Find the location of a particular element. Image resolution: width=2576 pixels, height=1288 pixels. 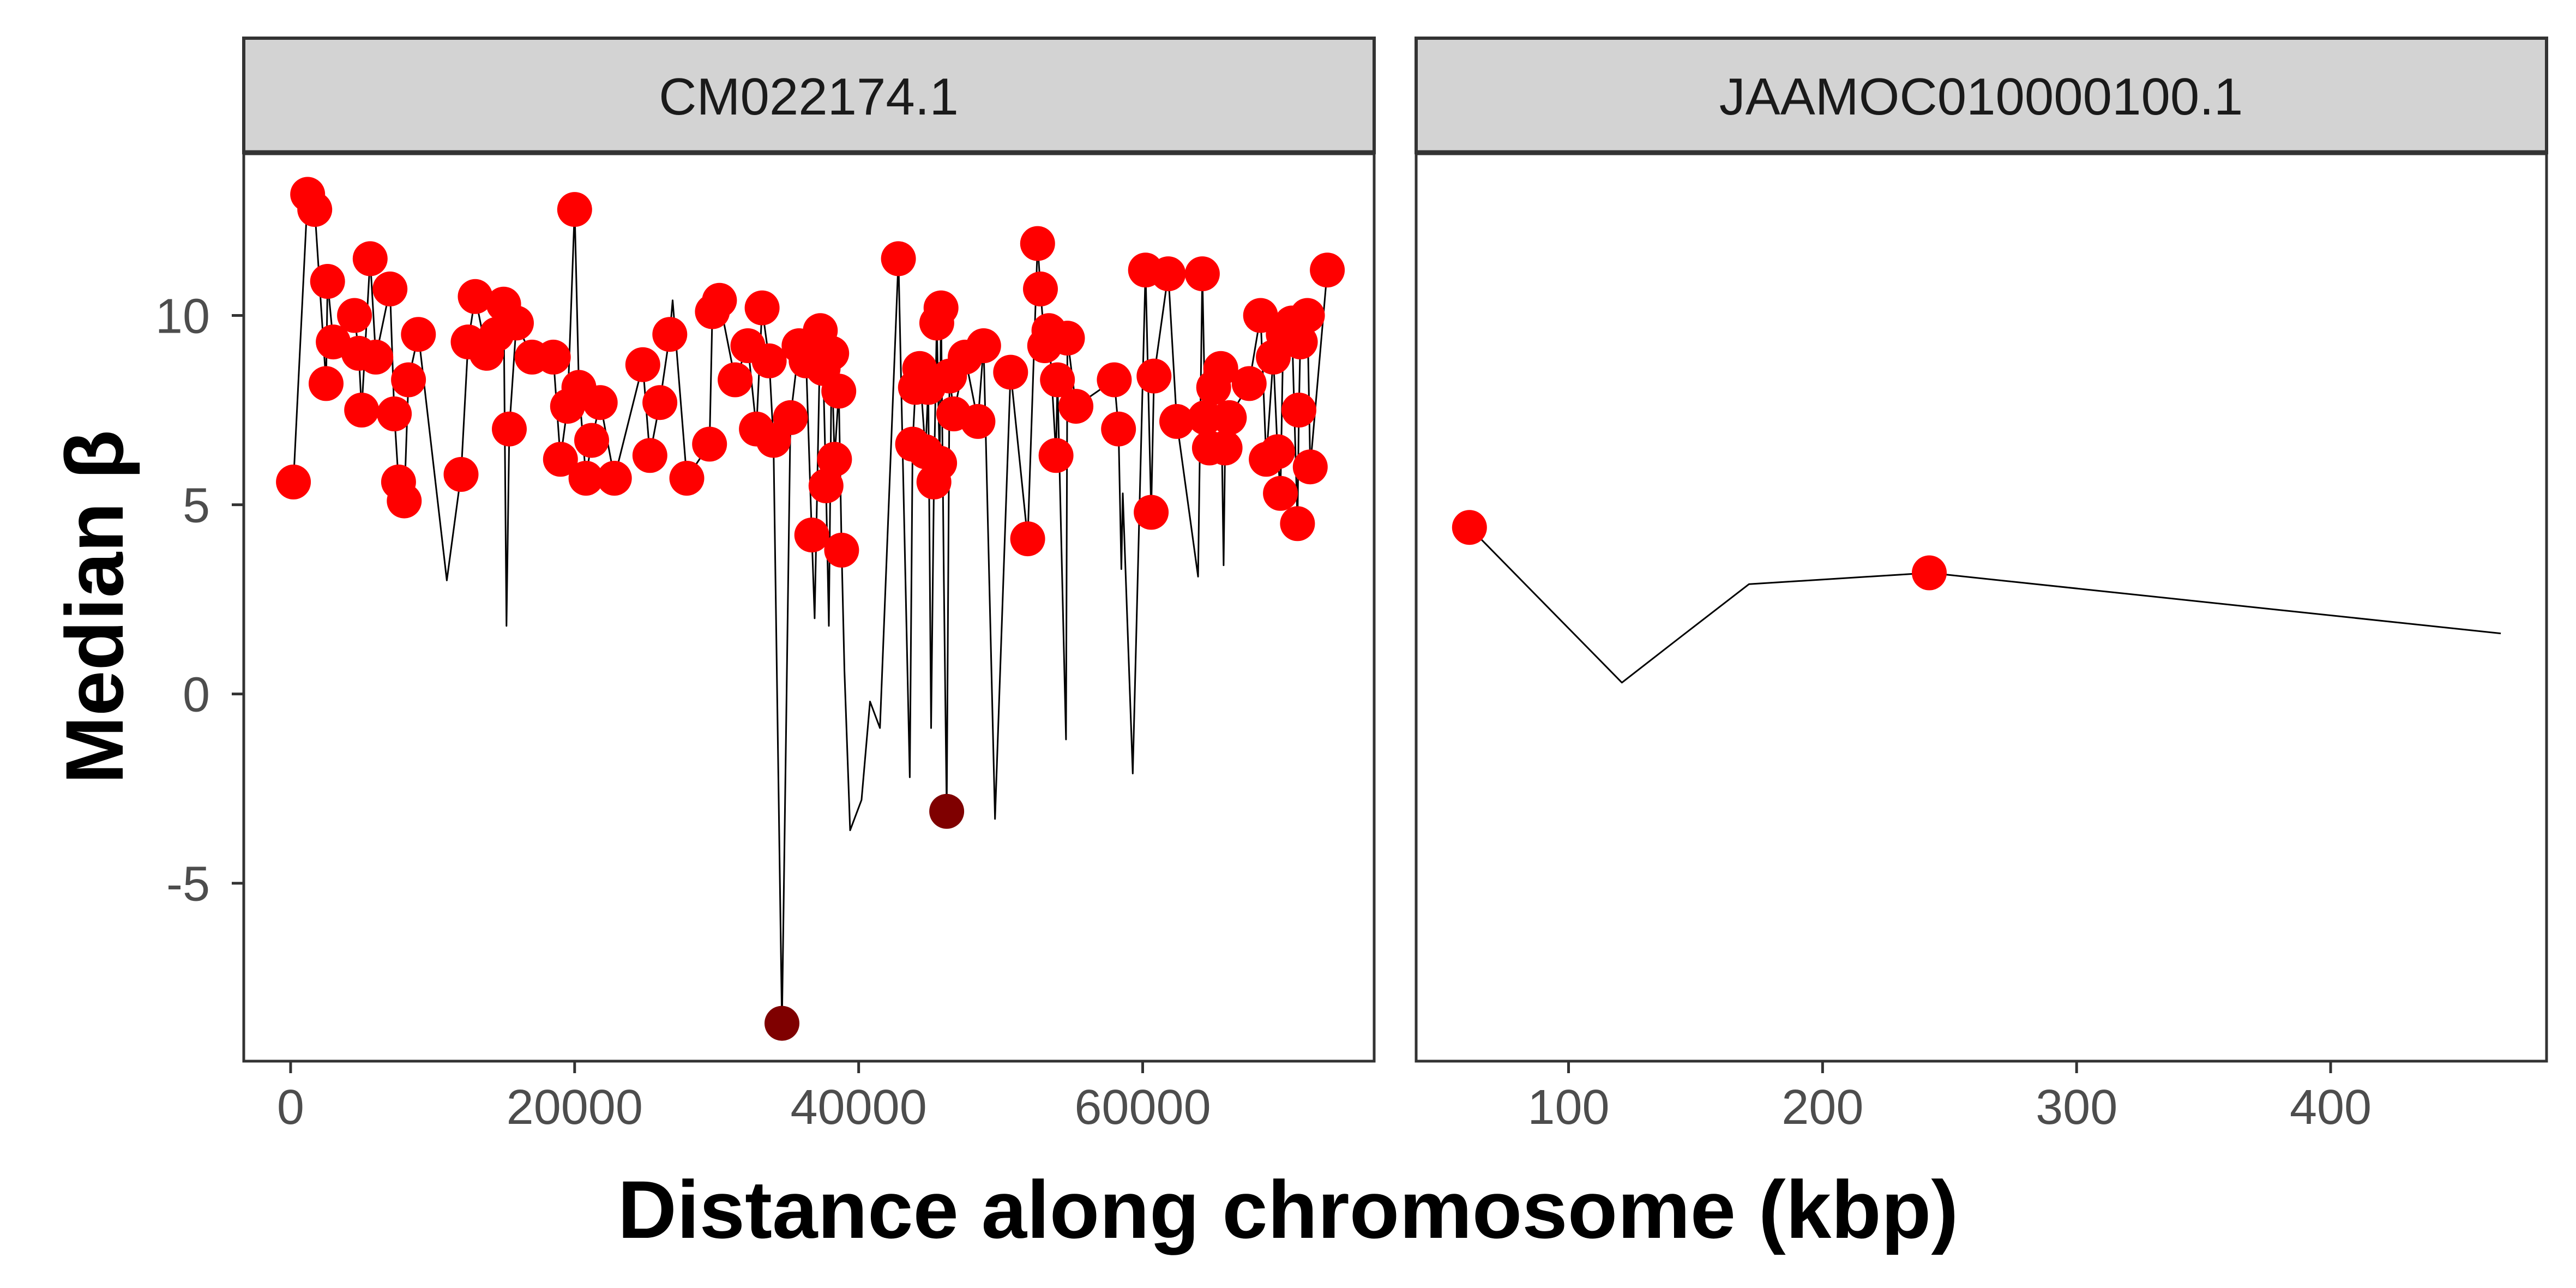

y-tick-label: 10 is located at coordinates (182, 316).